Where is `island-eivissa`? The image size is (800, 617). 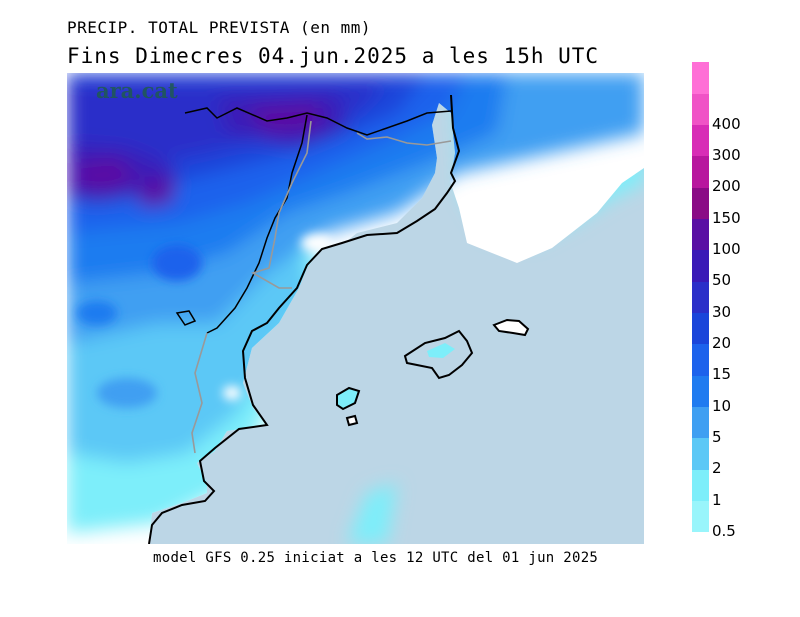
island-eivissa is located at coordinates (348, 398).